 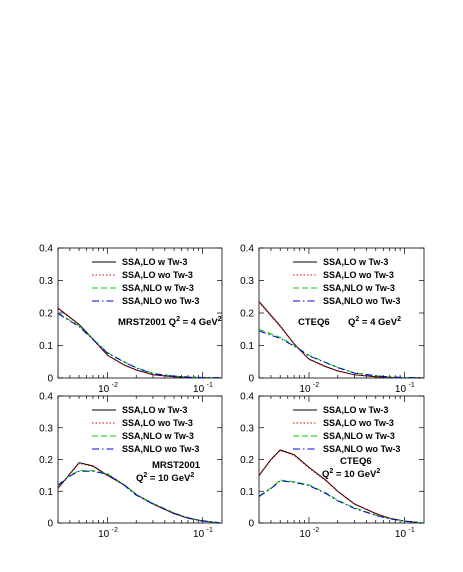 What do you see at coordinates (176, 465) in the screenshot?
I see `panel-annotation: MRST2001` at bounding box center [176, 465].